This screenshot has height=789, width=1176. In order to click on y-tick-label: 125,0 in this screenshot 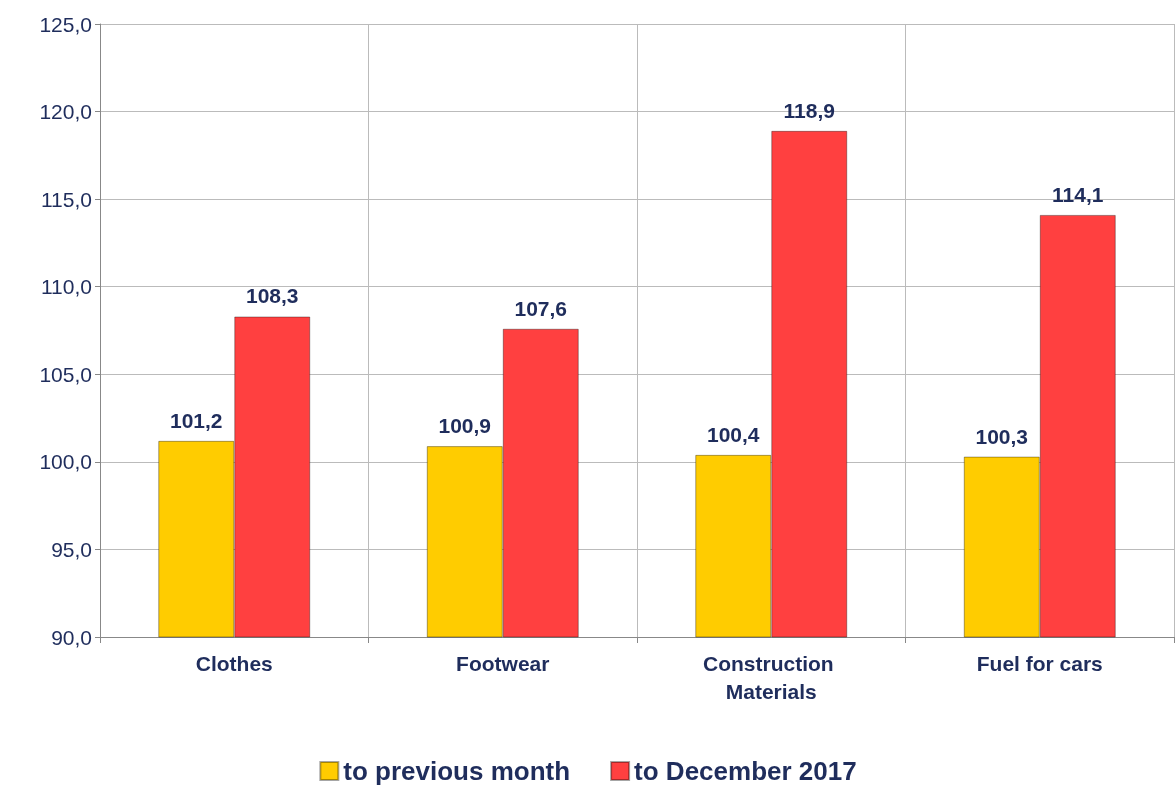, I will do `click(65, 24)`.